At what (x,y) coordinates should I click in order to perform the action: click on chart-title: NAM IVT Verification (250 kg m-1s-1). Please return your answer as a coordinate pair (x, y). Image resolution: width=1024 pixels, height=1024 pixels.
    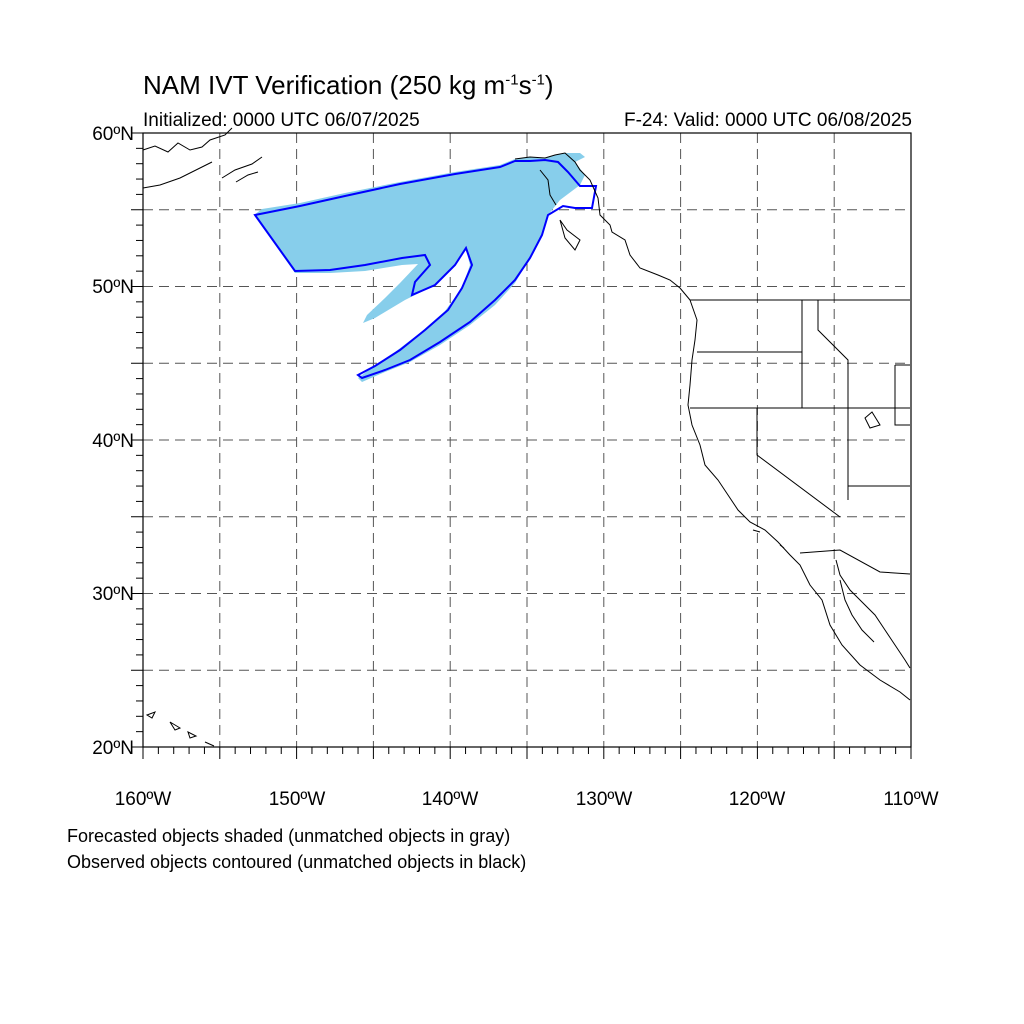
    Looking at the image, I should click on (348, 85).